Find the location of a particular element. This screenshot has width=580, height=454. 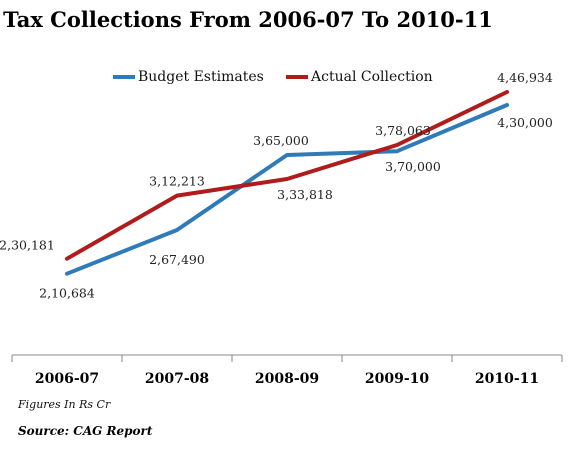

legend-label-0: Budget Estimates is located at coordinates (201, 77).